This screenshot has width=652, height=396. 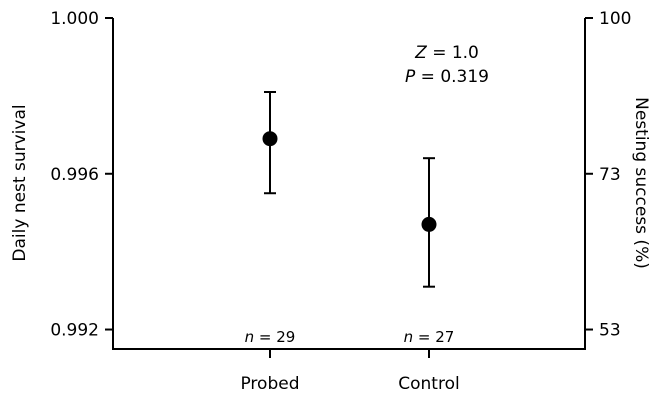 What do you see at coordinates (350, 337) in the screenshot?
I see `sample-size-labels: n = 29 n = 27` at bounding box center [350, 337].